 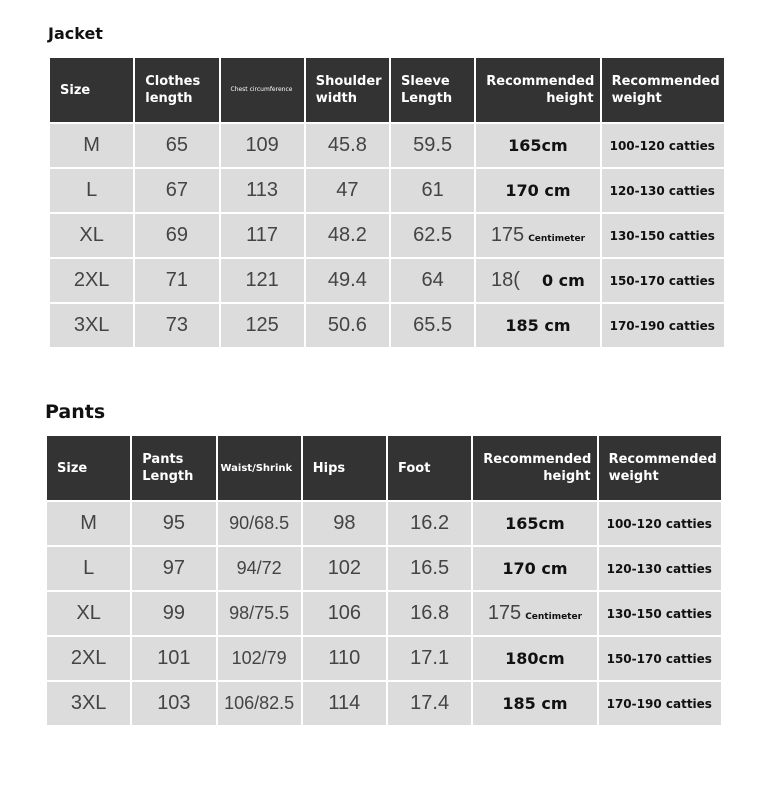 I want to click on table-row: 2XL 101 102/79 110 17.1 180cm 150-170 catties, so click(x=384, y=658).